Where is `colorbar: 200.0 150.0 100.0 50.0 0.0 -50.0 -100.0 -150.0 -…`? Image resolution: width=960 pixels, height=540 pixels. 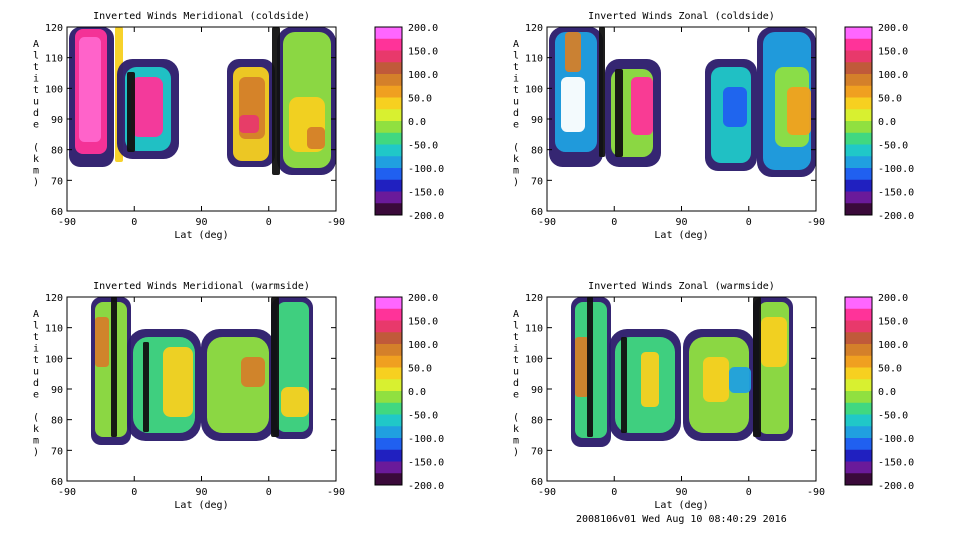
colorbar: 200.0 150.0 100.0 50.0 0.0 -50.0 -100.0 -150.0 -… is located at coordinates (879, 122).